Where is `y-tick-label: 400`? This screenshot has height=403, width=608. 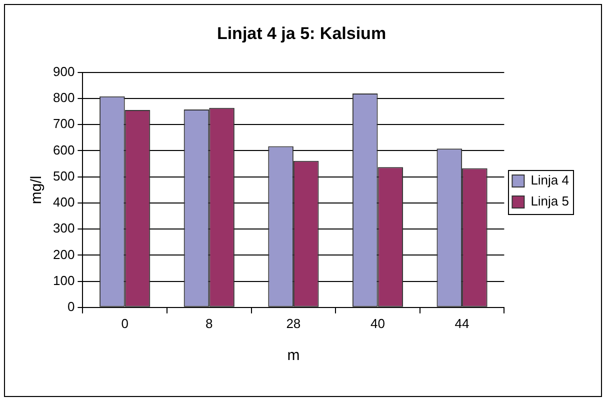 y-tick-label: 400 is located at coordinates (63, 202).